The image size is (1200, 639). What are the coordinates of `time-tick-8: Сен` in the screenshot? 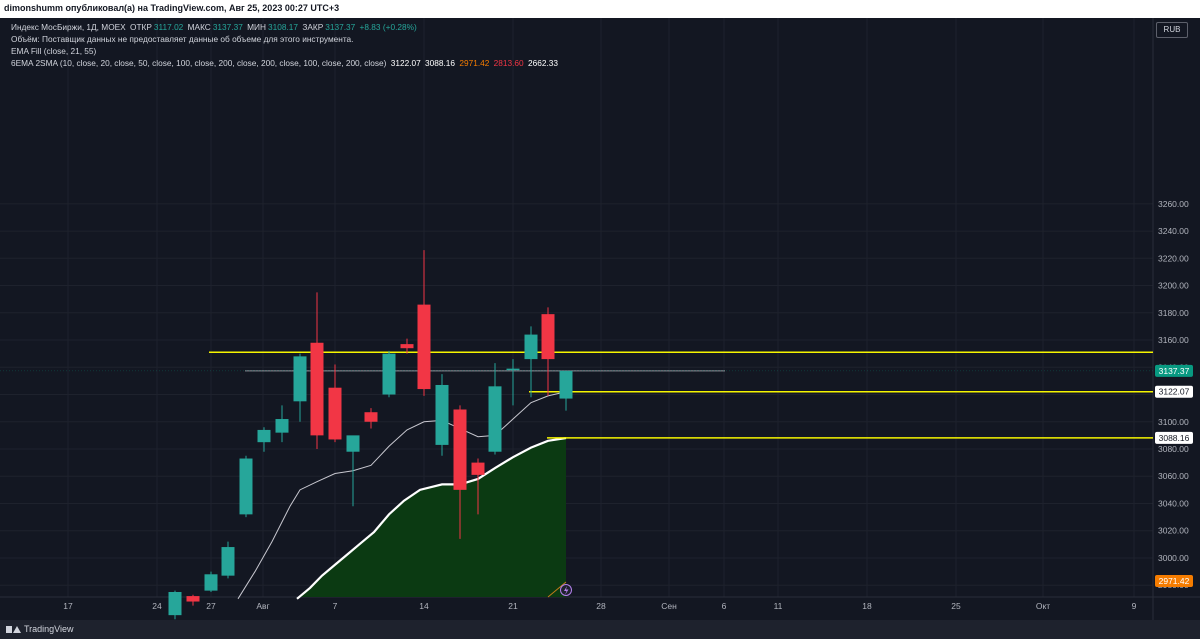 It's located at (669, 606).